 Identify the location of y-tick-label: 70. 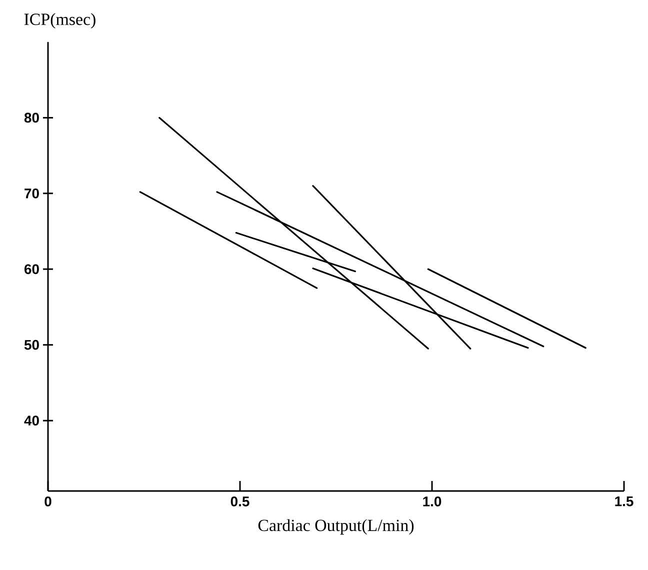
(31, 193).